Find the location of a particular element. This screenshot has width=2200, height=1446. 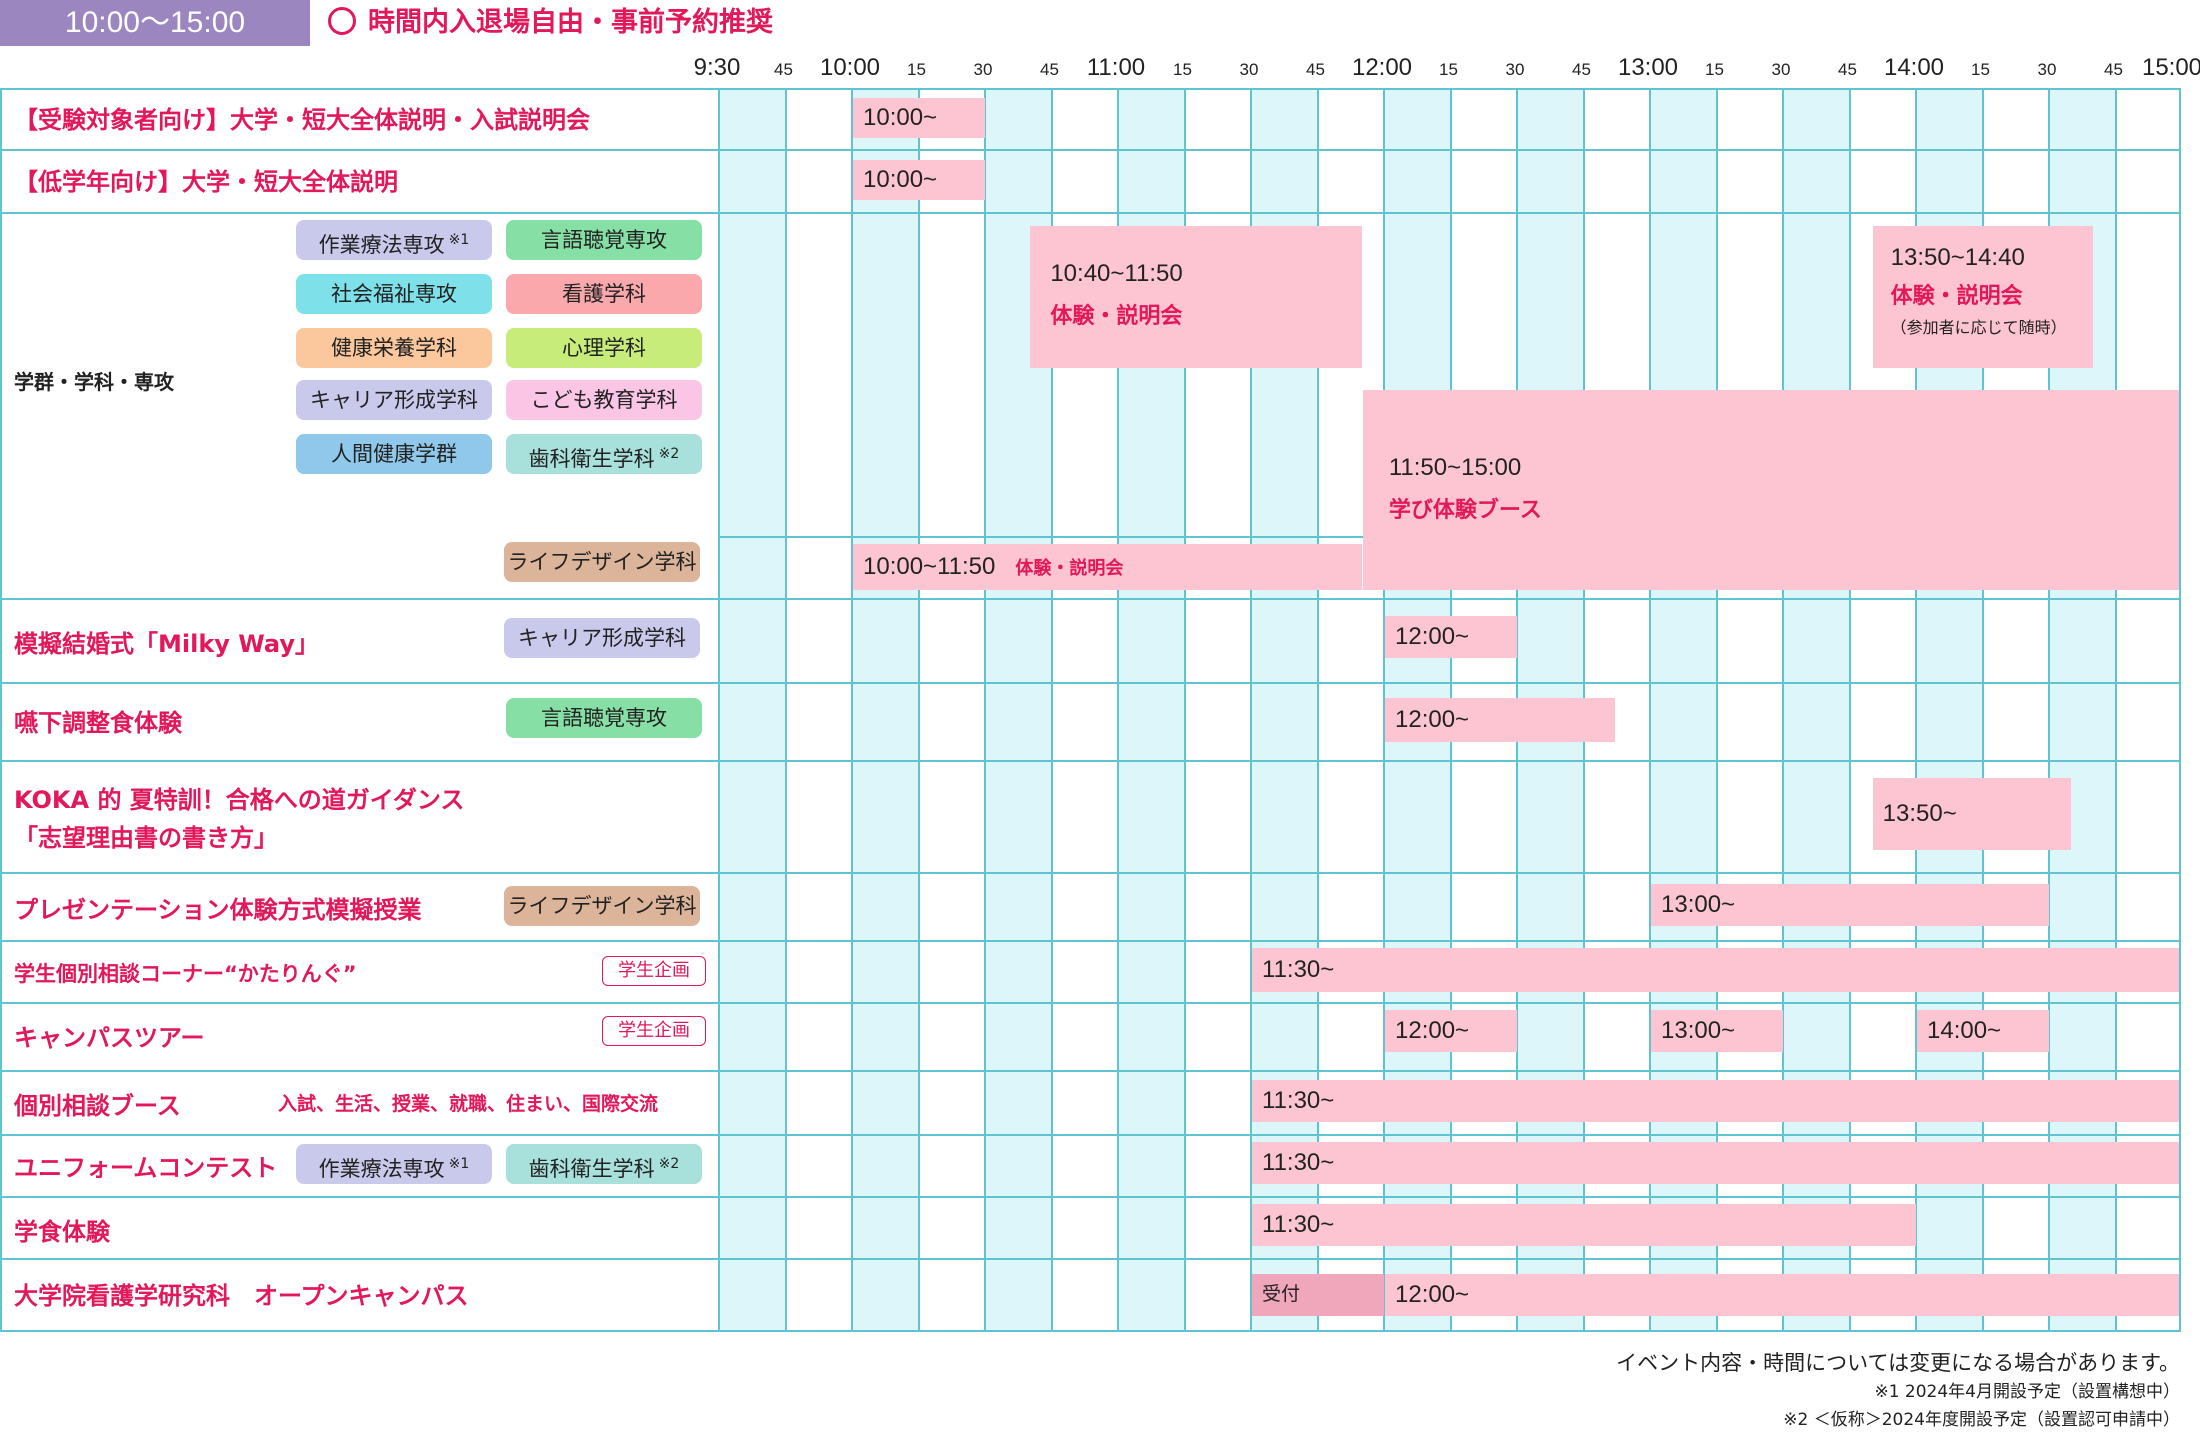

bar-campus-tour-1: 12:00~ is located at coordinates (1451, 1031).